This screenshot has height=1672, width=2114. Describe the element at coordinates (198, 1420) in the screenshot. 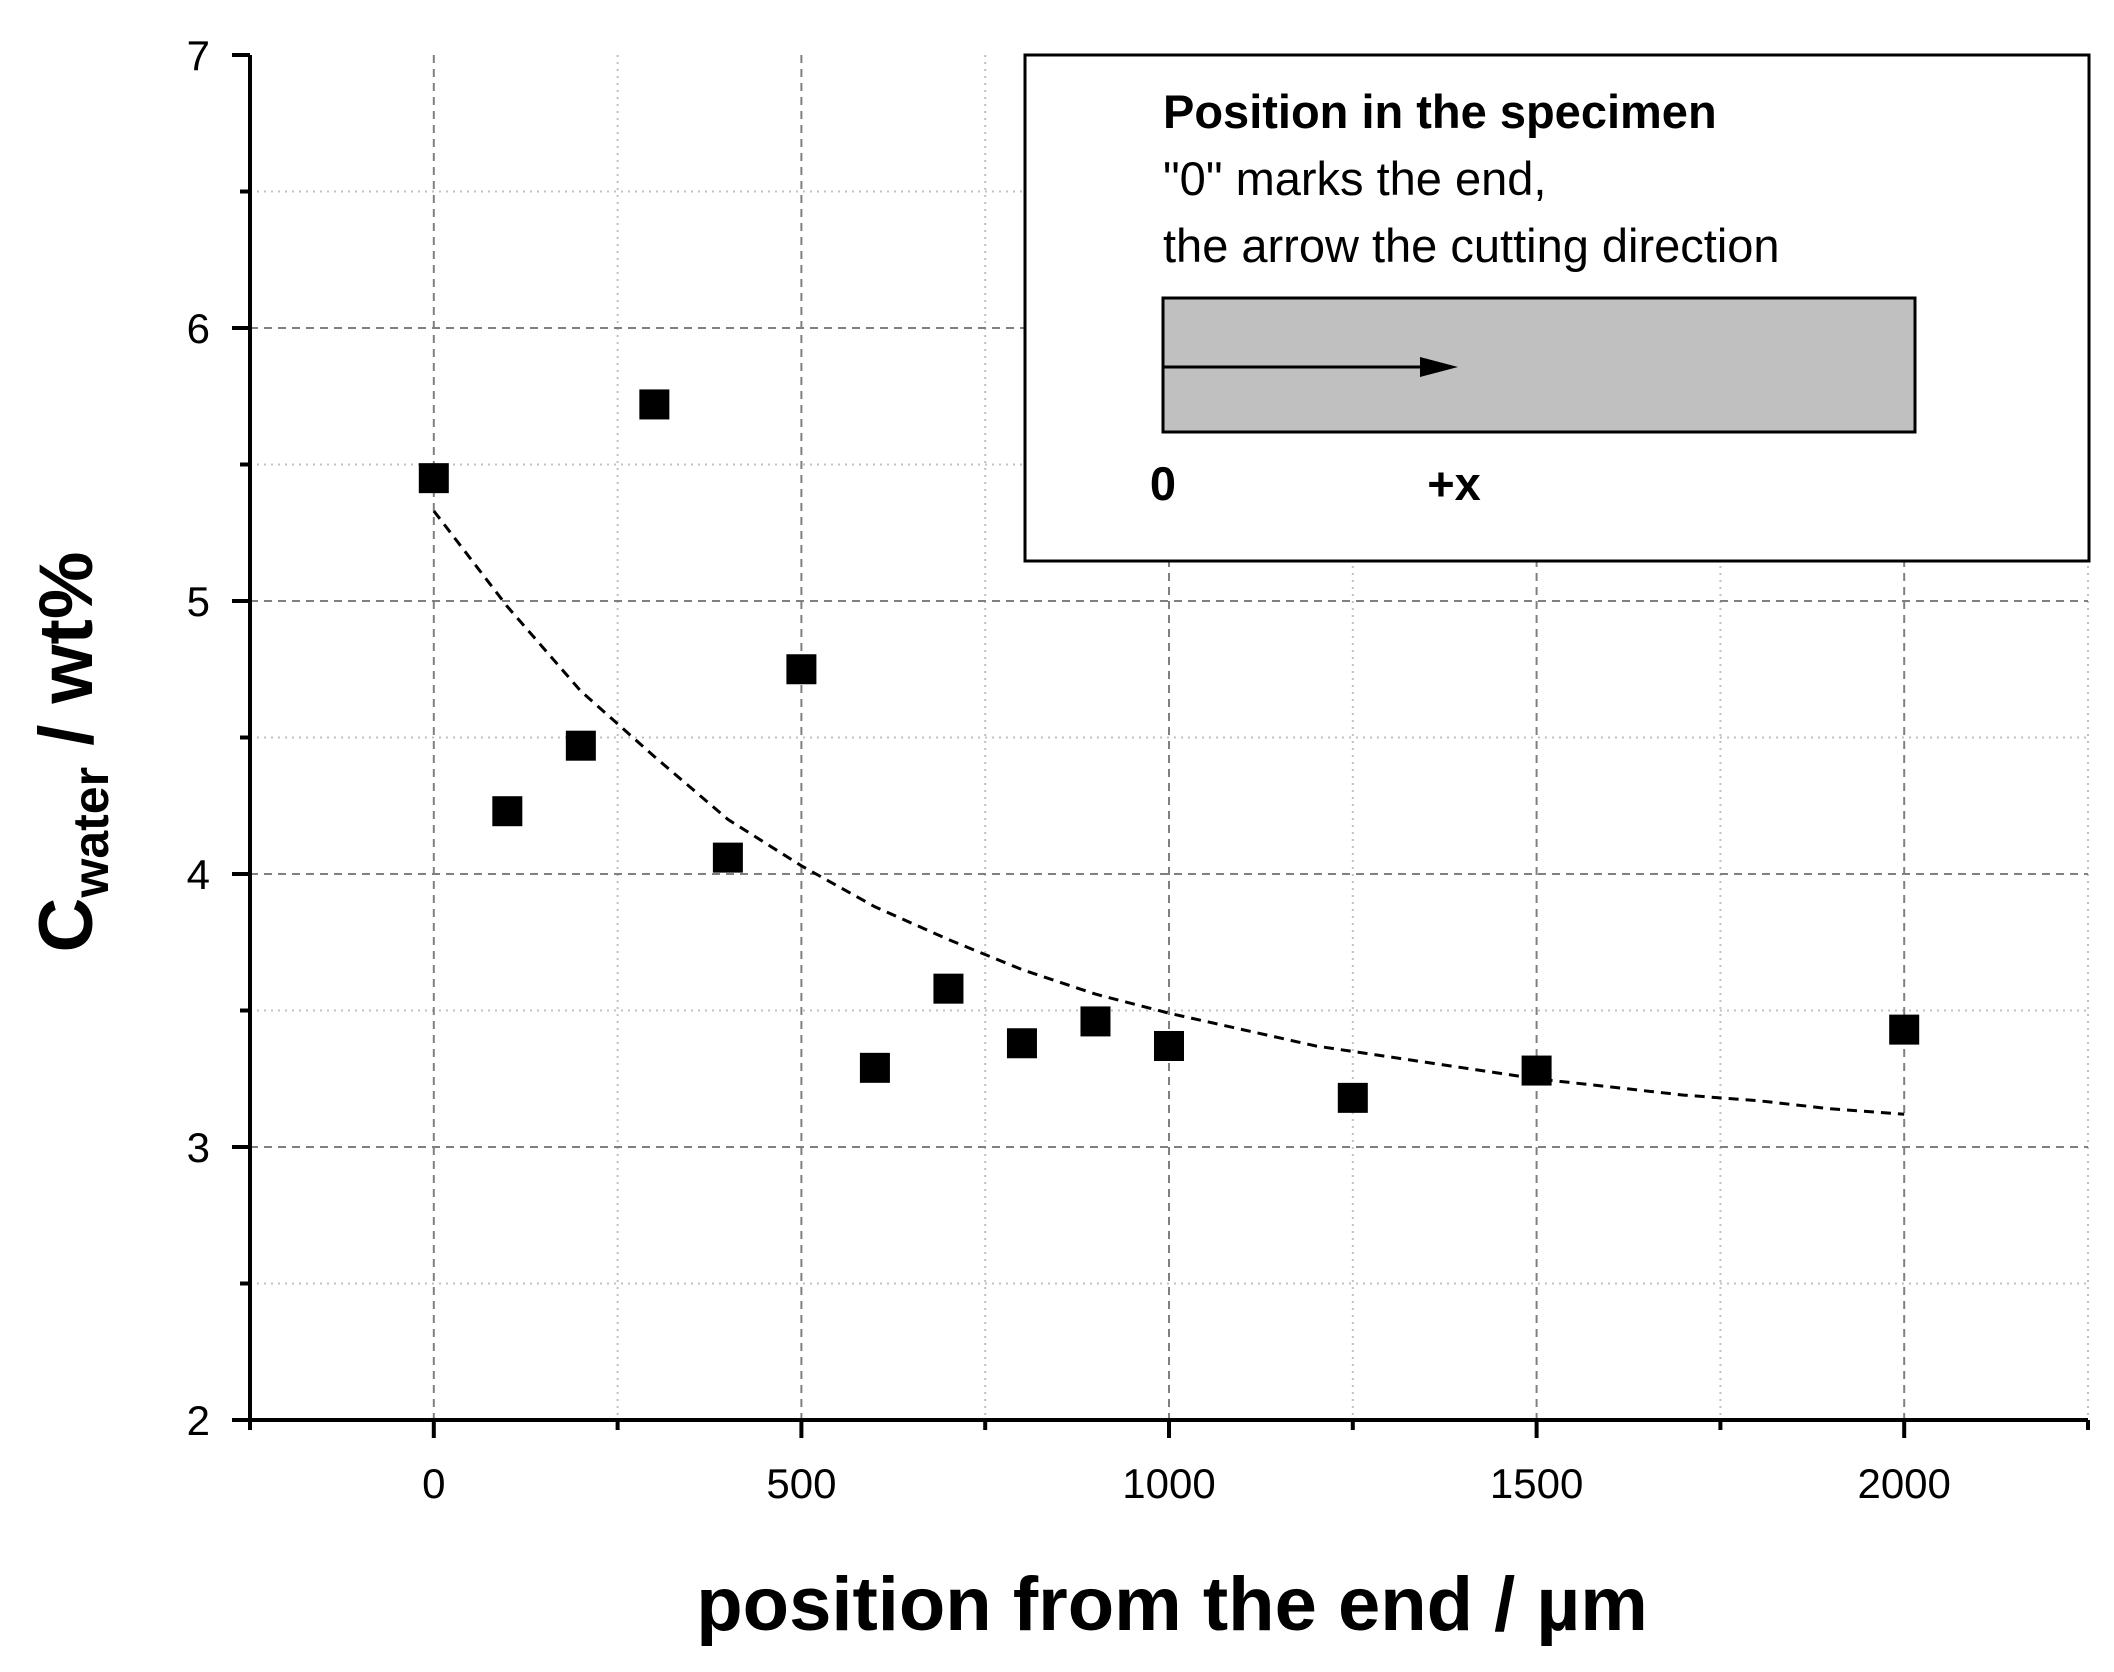

I see `y-tick-label: 2` at that location.